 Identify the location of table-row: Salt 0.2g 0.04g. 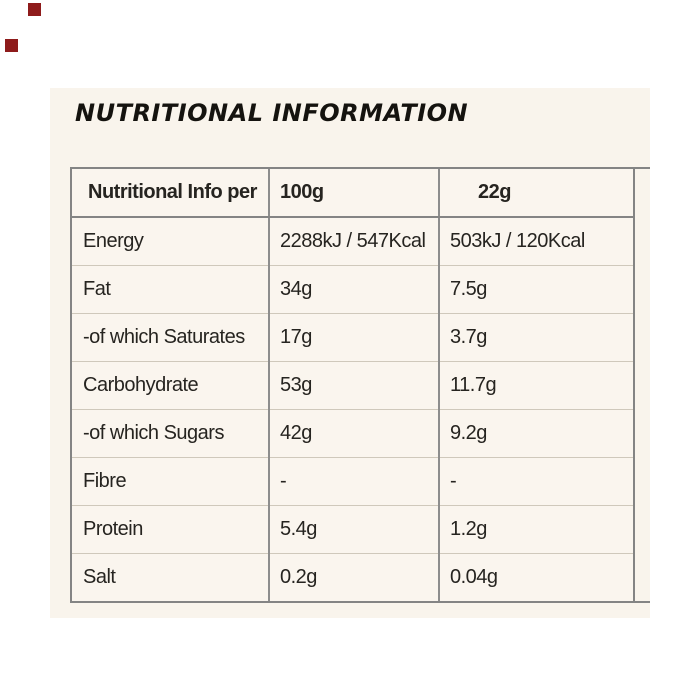
(352, 576).